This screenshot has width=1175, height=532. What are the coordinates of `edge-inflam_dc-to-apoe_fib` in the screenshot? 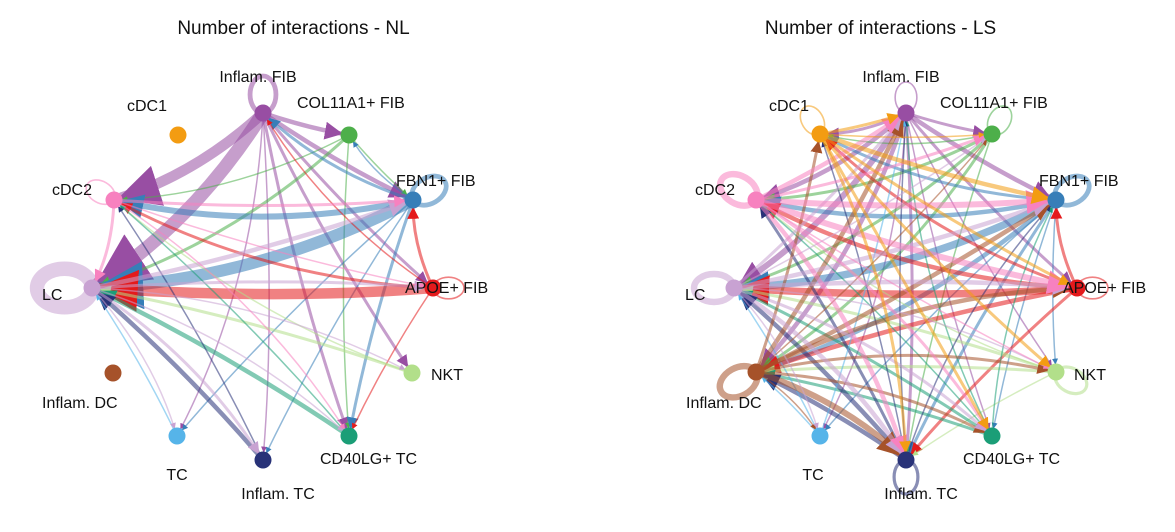 It's located at (912, 327).